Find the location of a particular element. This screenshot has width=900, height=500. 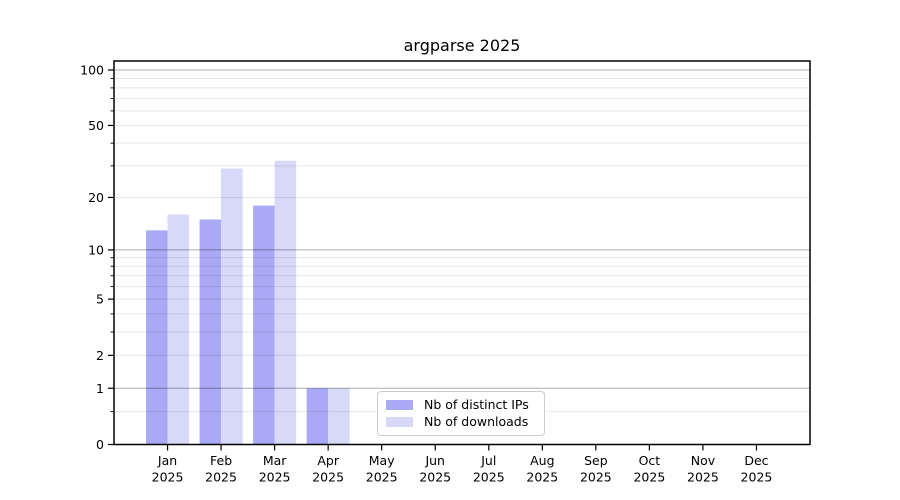

x-tick-label-month: Dec is located at coordinates (756, 460).